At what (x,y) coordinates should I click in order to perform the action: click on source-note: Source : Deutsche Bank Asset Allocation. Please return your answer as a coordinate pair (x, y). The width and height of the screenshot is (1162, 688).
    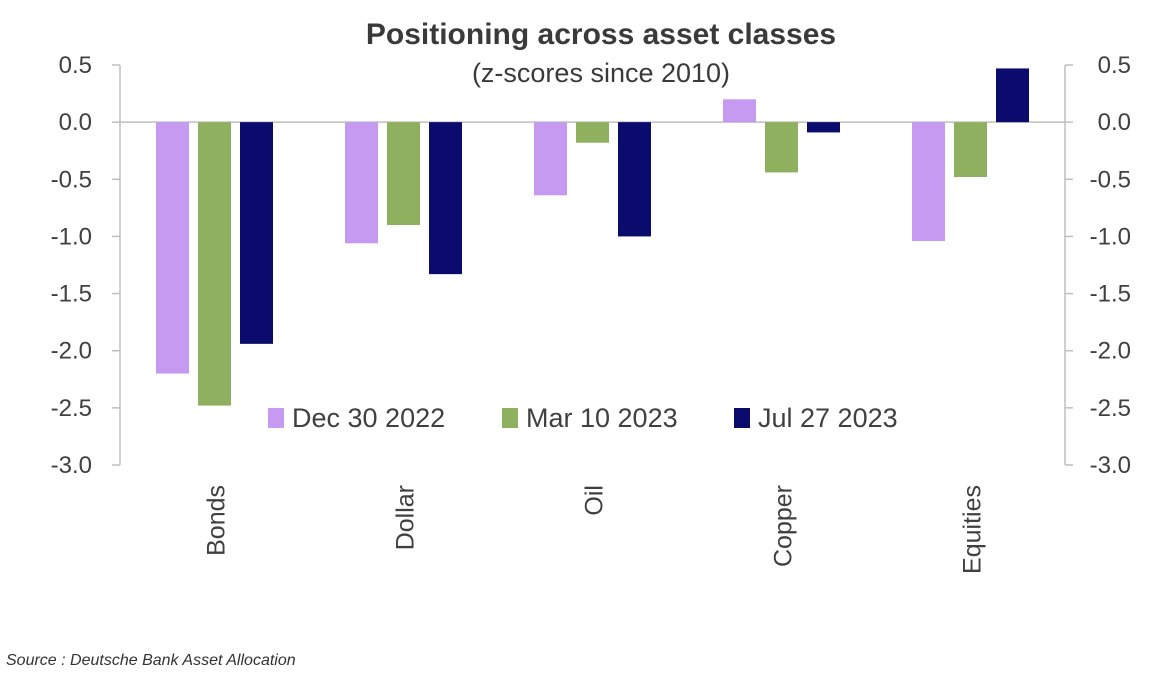
    Looking at the image, I should click on (151, 660).